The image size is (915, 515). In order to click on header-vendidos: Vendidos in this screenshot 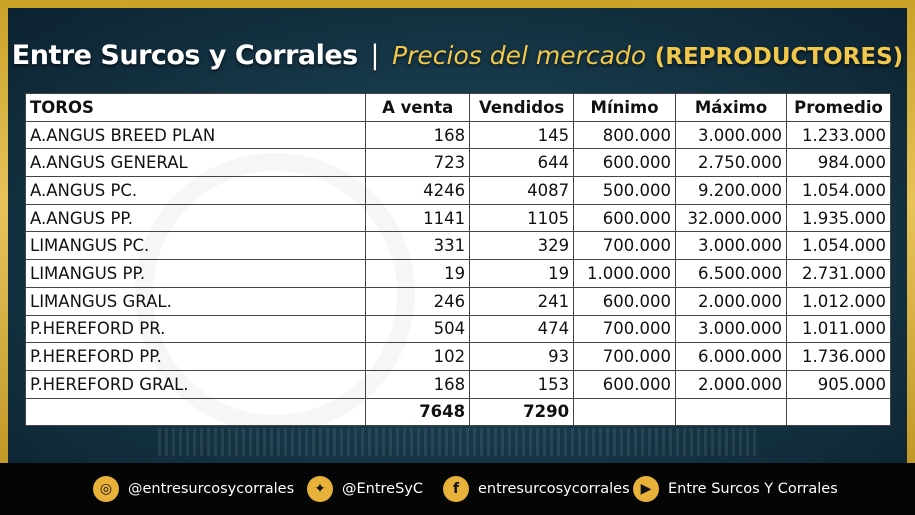, I will do `click(522, 107)`.